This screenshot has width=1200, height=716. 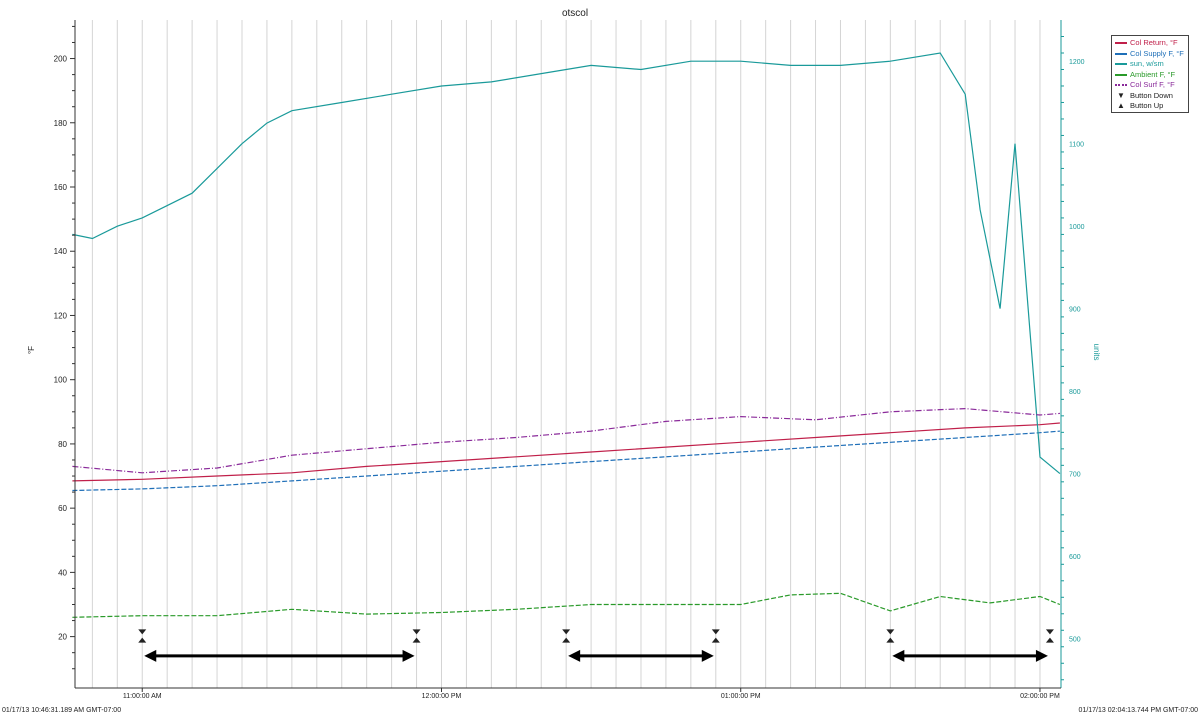 What do you see at coordinates (61, 380) in the screenshot?
I see `y-tick-label-left: 100` at bounding box center [61, 380].